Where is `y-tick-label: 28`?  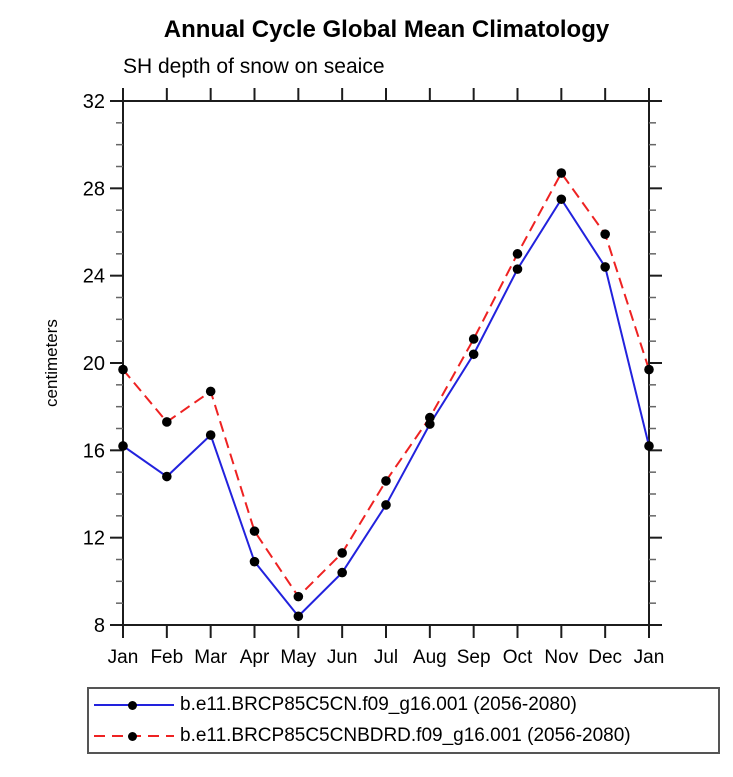
y-tick-label: 28 is located at coordinates (94, 189).